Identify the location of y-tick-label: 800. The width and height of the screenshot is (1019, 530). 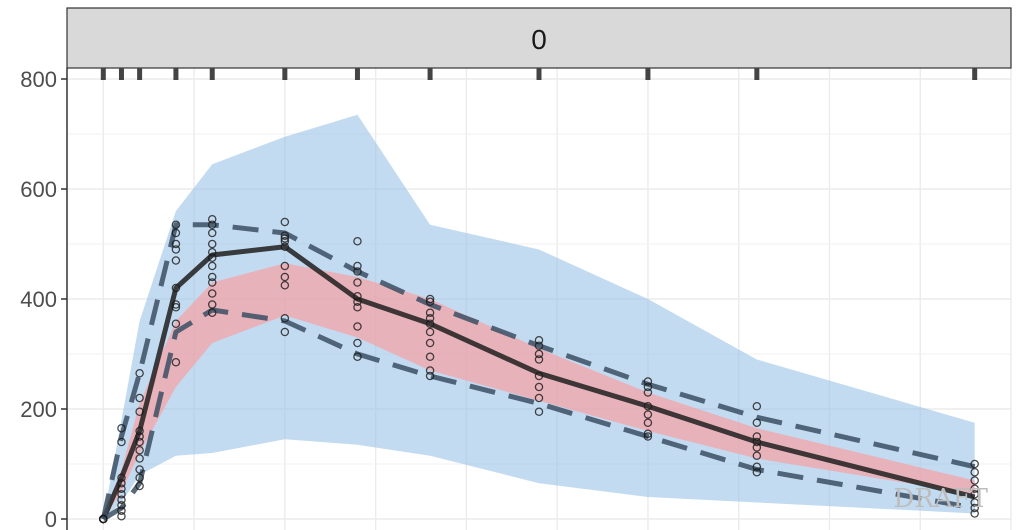
(38, 79).